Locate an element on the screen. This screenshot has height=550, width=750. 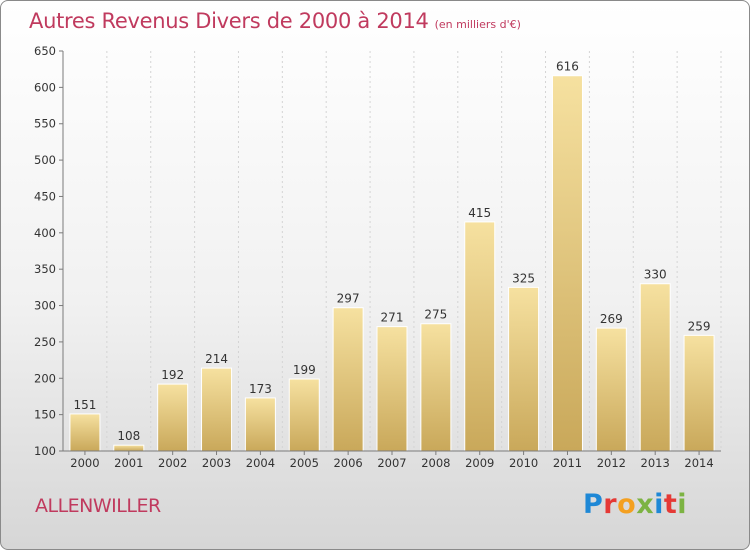
x-tick-label: 2004 is located at coordinates (260, 463).